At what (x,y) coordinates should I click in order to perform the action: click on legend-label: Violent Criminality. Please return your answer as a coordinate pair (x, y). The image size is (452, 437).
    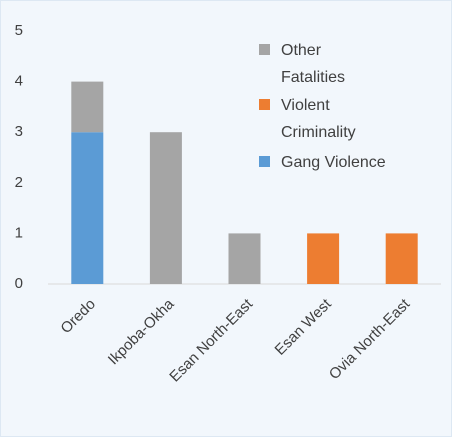
    Looking at the image, I should click on (318, 119).